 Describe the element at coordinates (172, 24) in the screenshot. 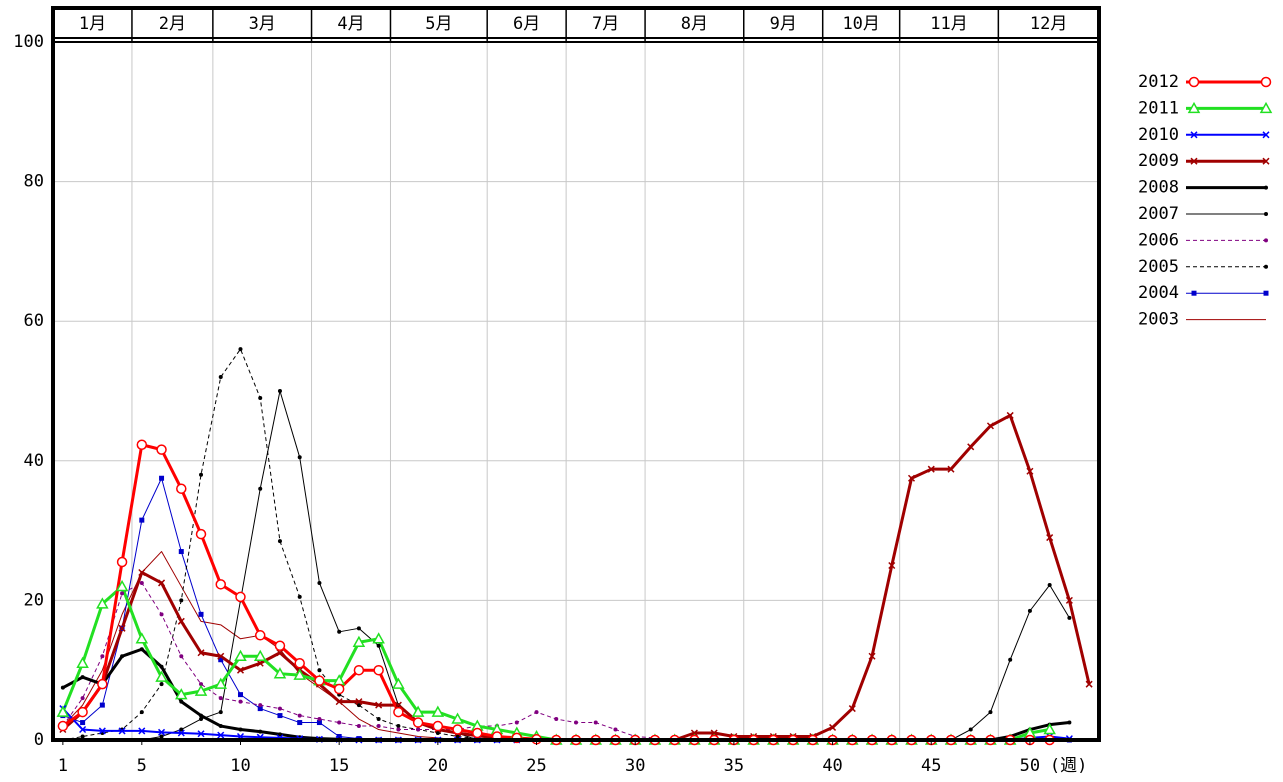

I see `month-label: 2月` at that location.